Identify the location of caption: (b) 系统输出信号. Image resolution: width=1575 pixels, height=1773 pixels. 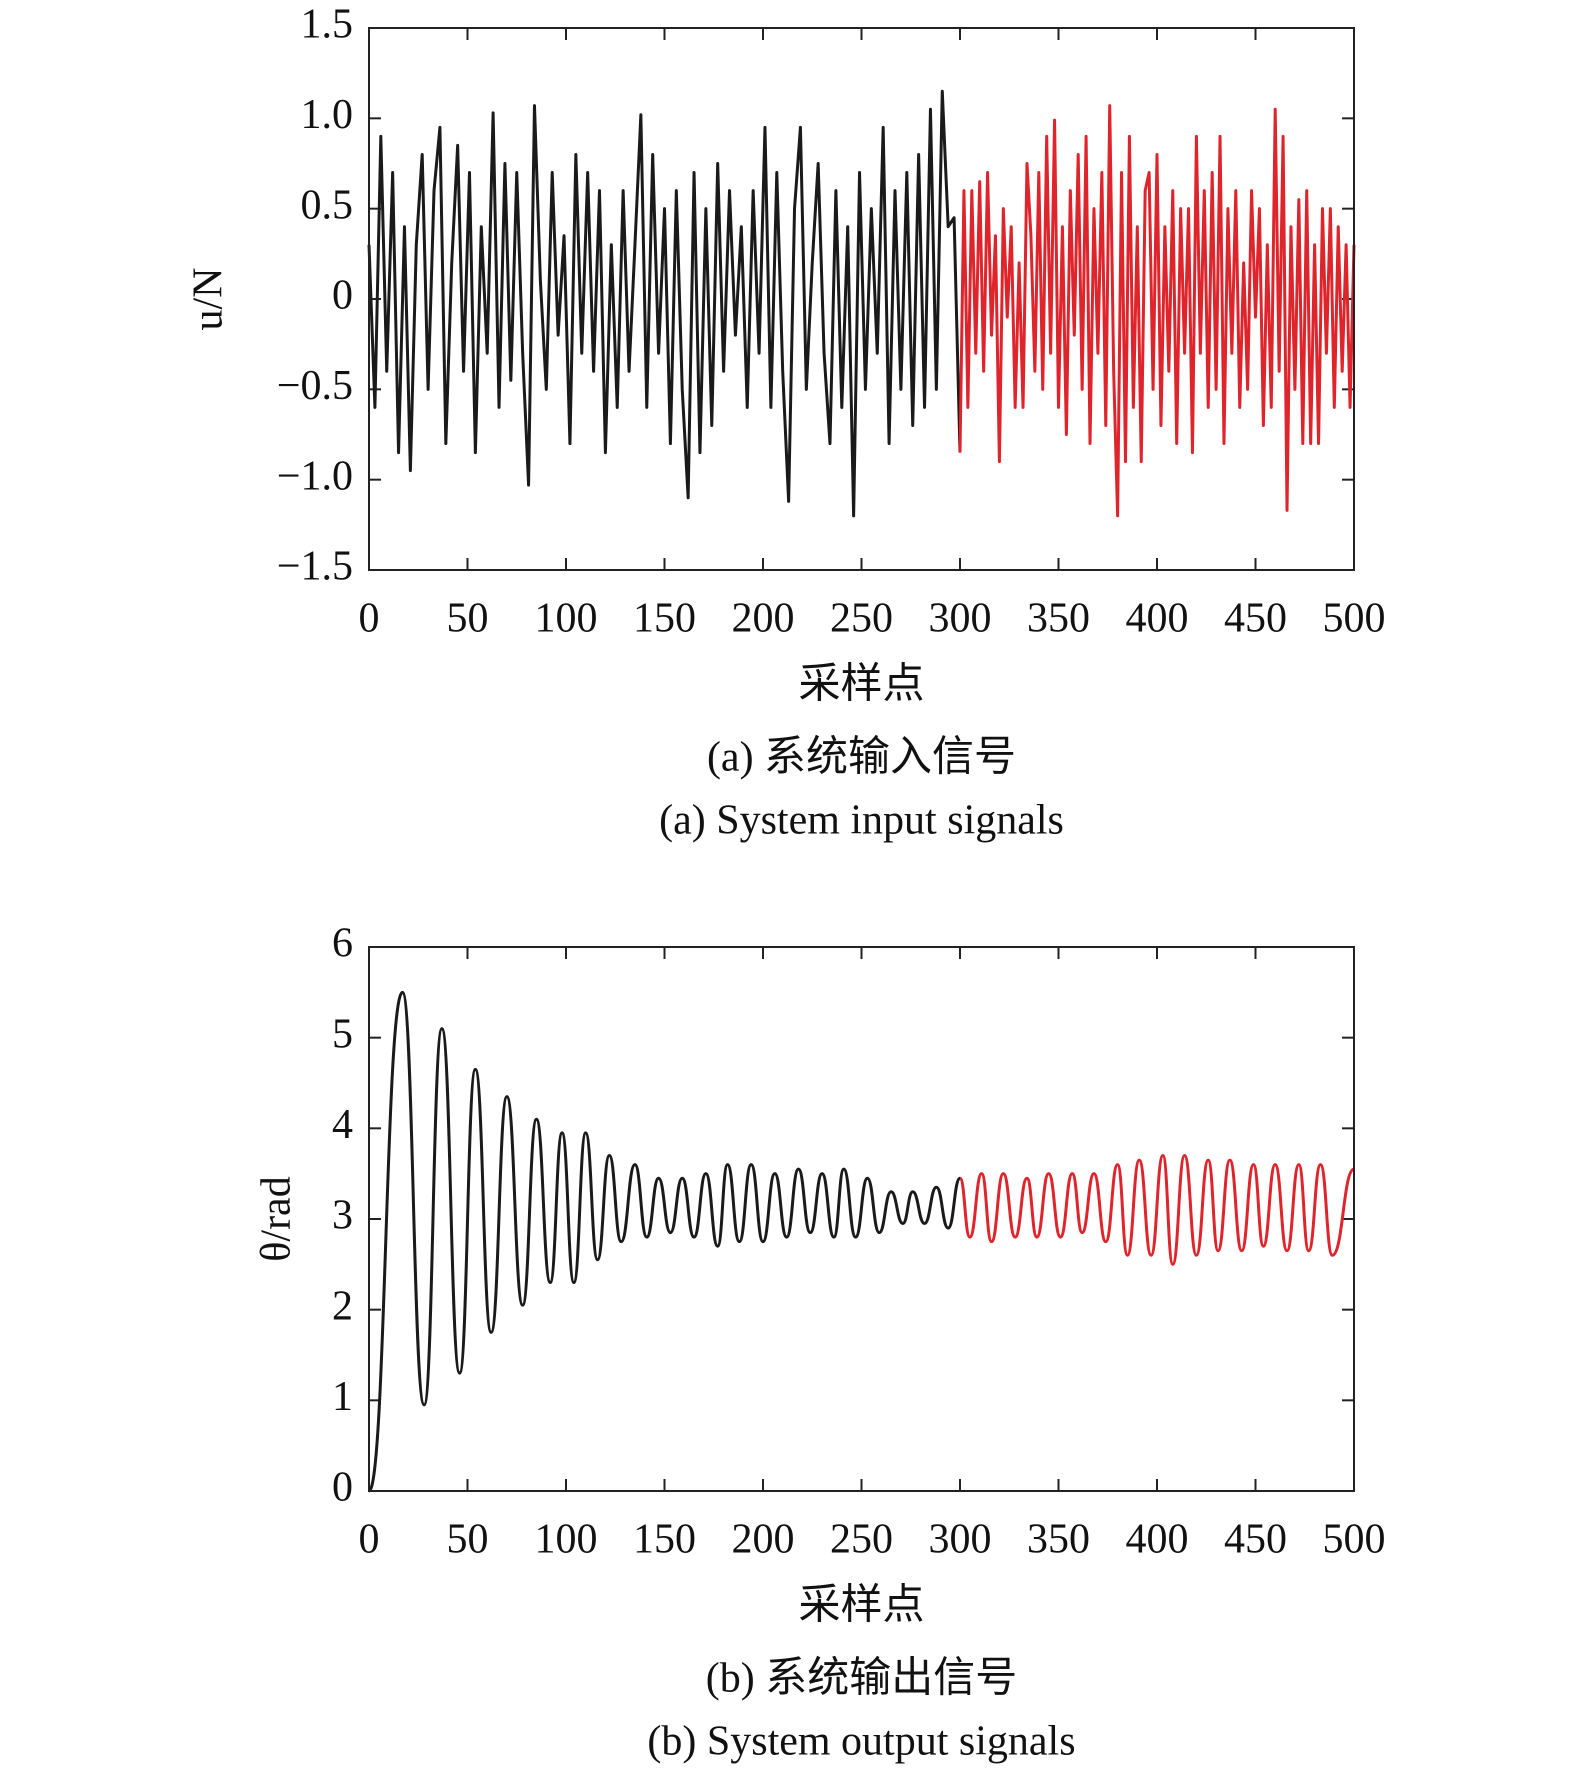
(861, 1679).